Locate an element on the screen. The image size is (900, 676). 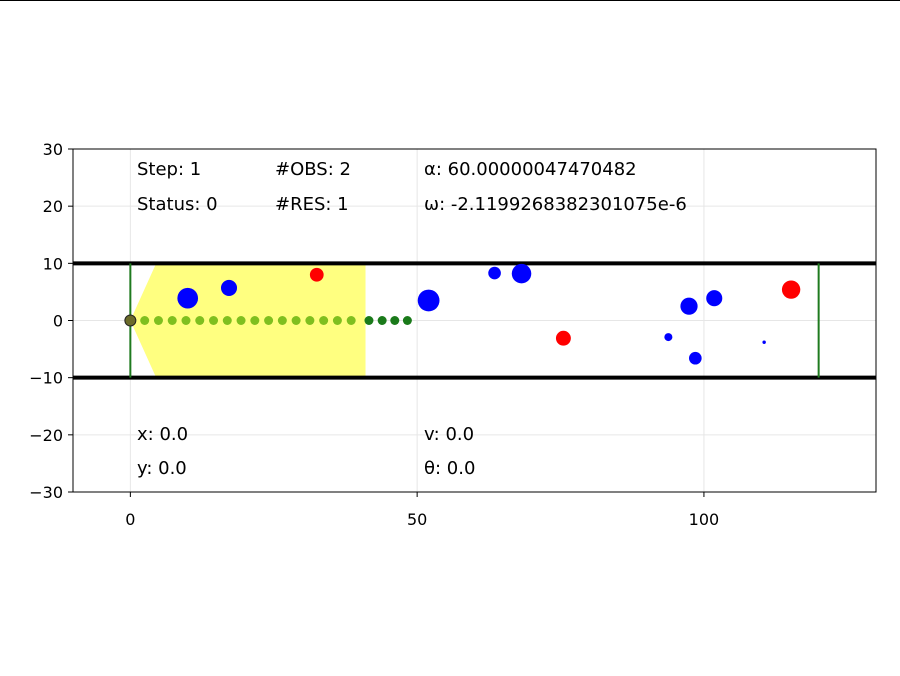
info-res: #RES: 1 is located at coordinates (312, 204).